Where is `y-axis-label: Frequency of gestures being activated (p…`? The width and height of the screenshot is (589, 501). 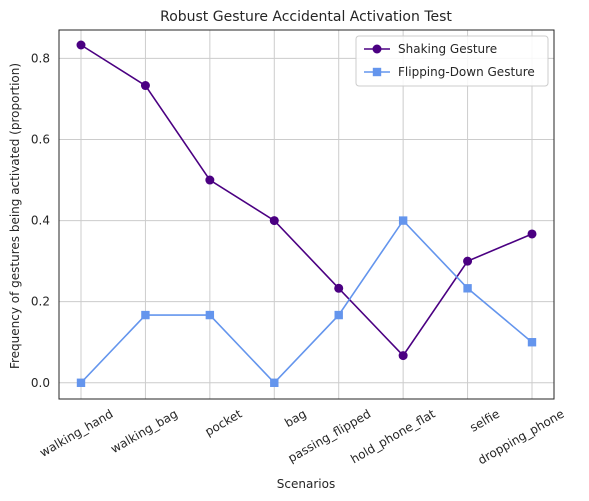 y-axis-label: Frequency of gestures being activated (p… is located at coordinates (15, 216).